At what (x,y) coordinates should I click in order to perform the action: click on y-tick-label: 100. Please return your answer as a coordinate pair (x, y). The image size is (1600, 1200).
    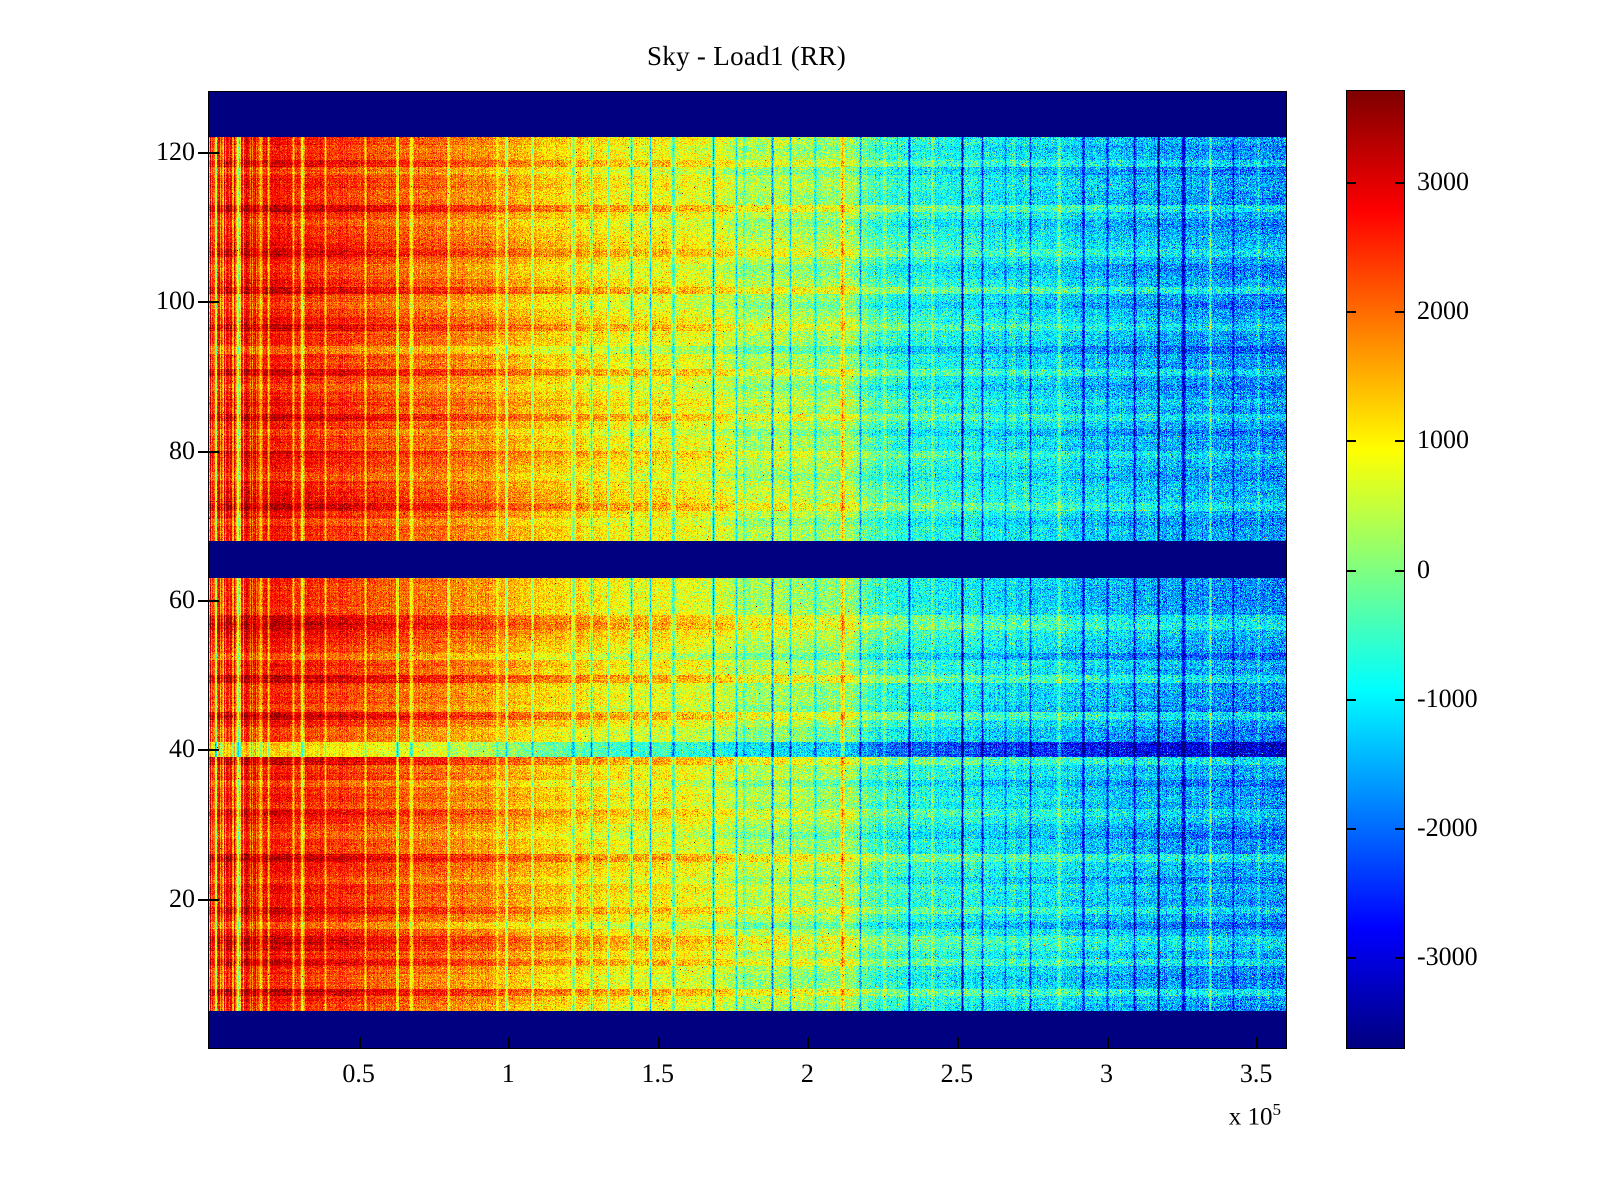
    Looking at the image, I should click on (175, 301).